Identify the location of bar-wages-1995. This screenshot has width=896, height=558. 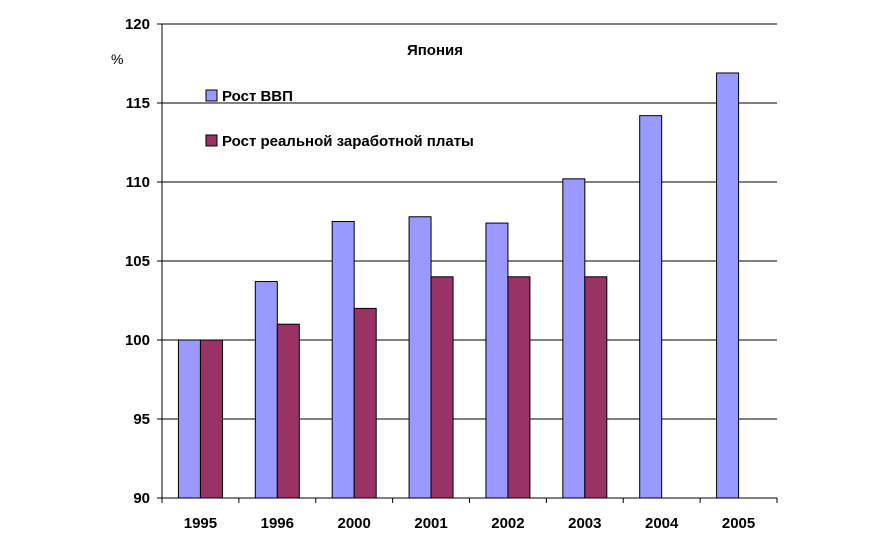
(211, 419).